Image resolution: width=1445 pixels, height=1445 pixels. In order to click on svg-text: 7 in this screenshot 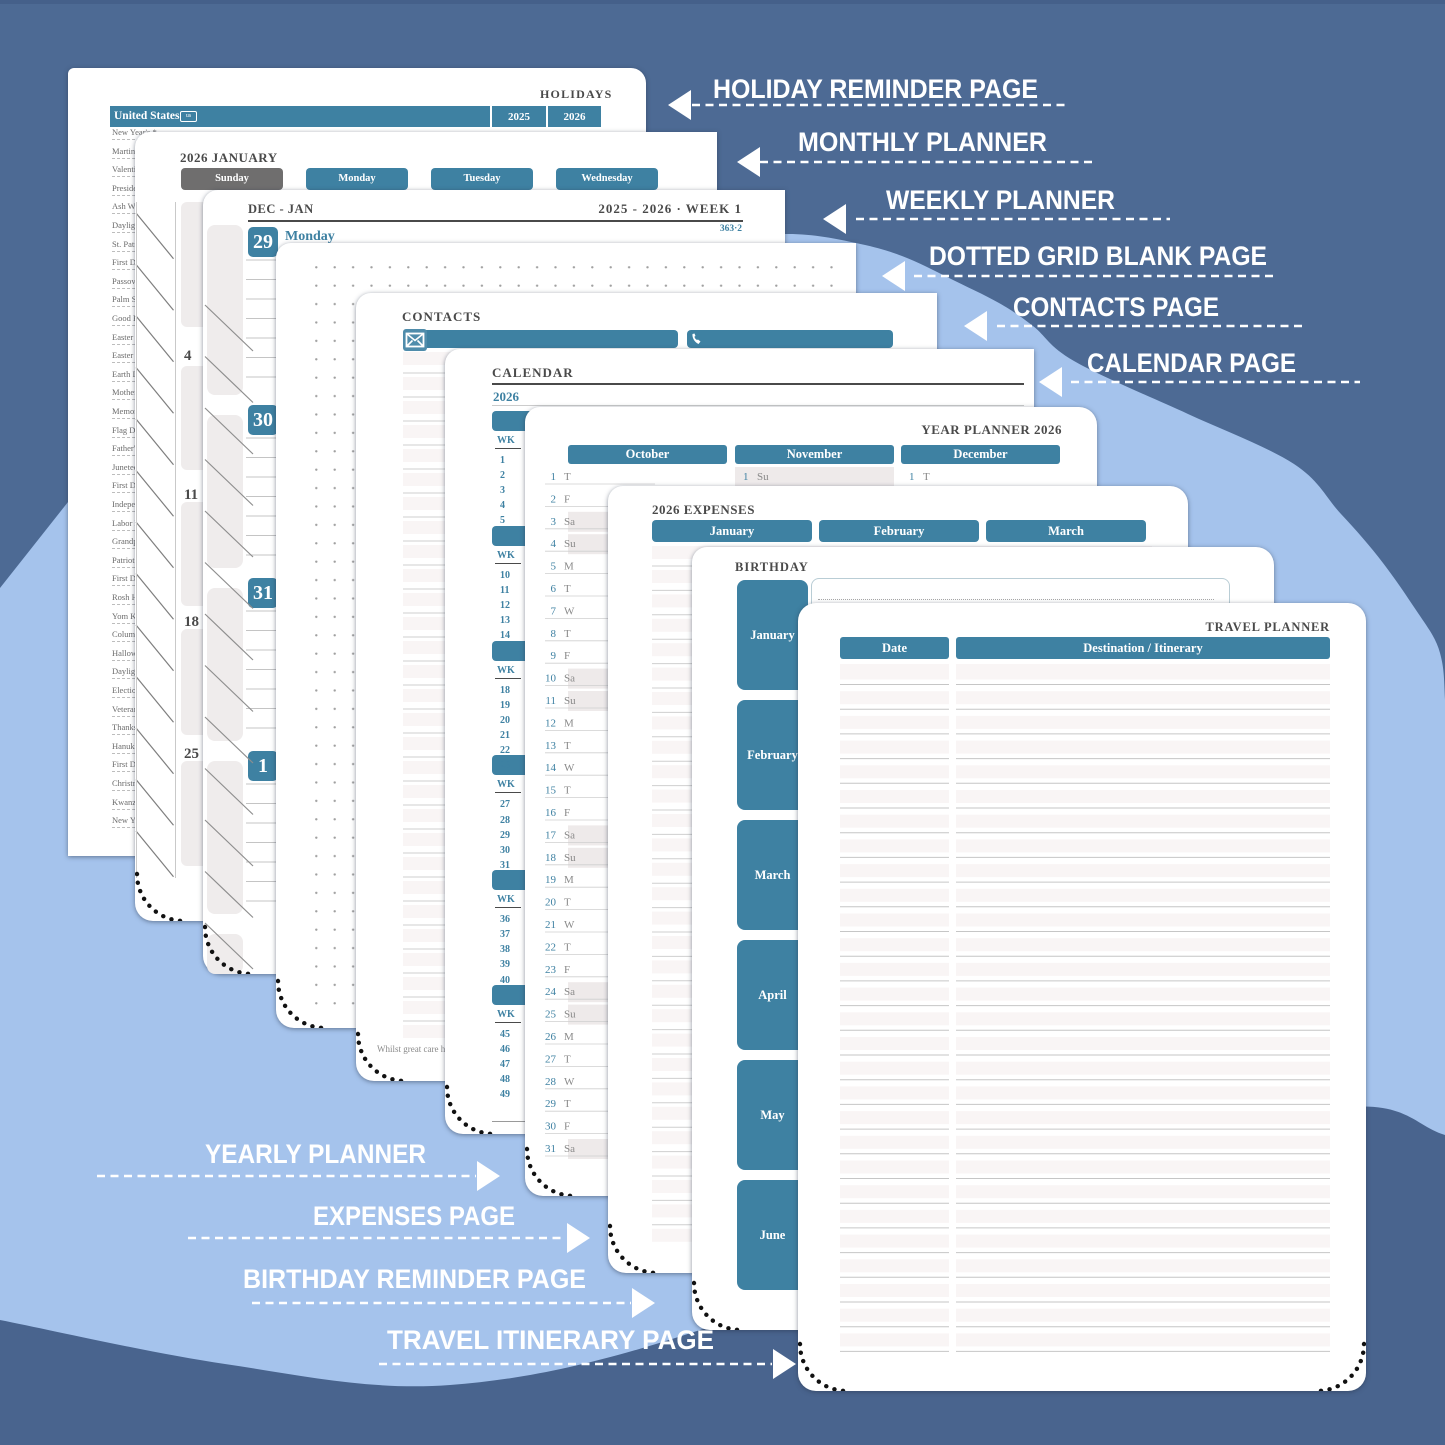, I will do `click(554, 611)`.